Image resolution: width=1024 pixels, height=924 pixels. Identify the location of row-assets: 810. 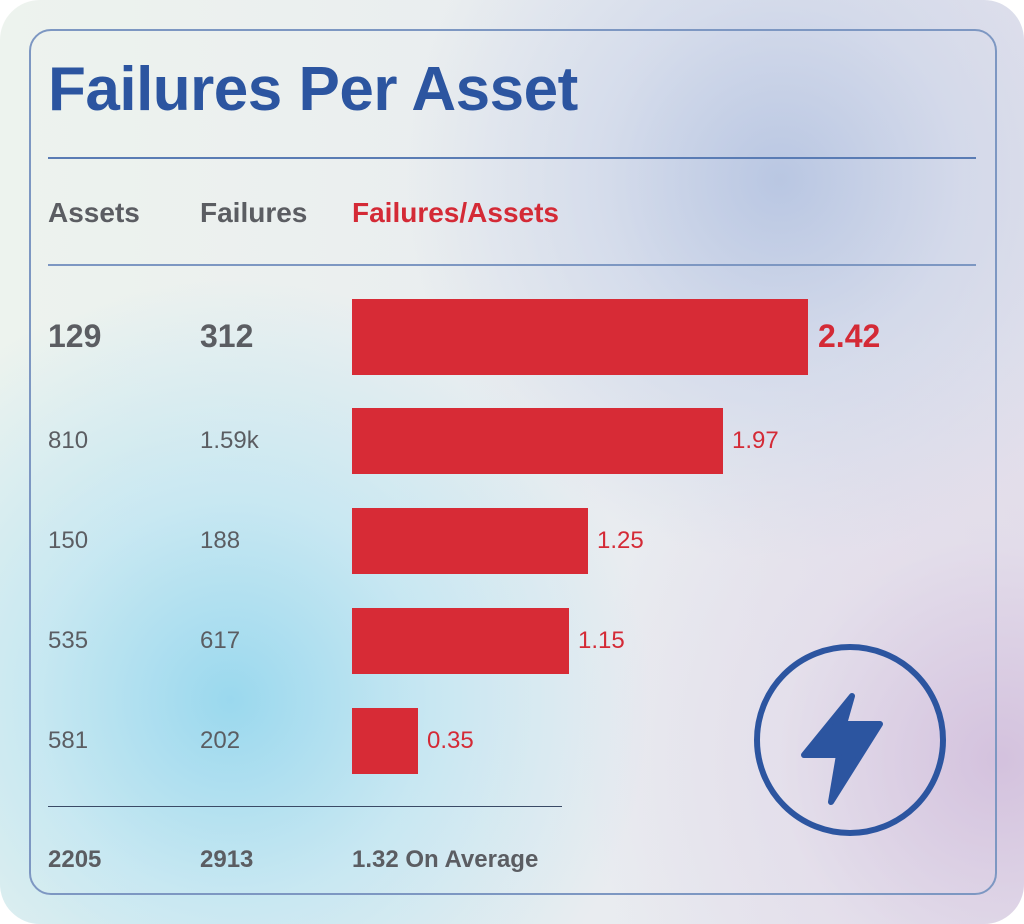
(68, 441).